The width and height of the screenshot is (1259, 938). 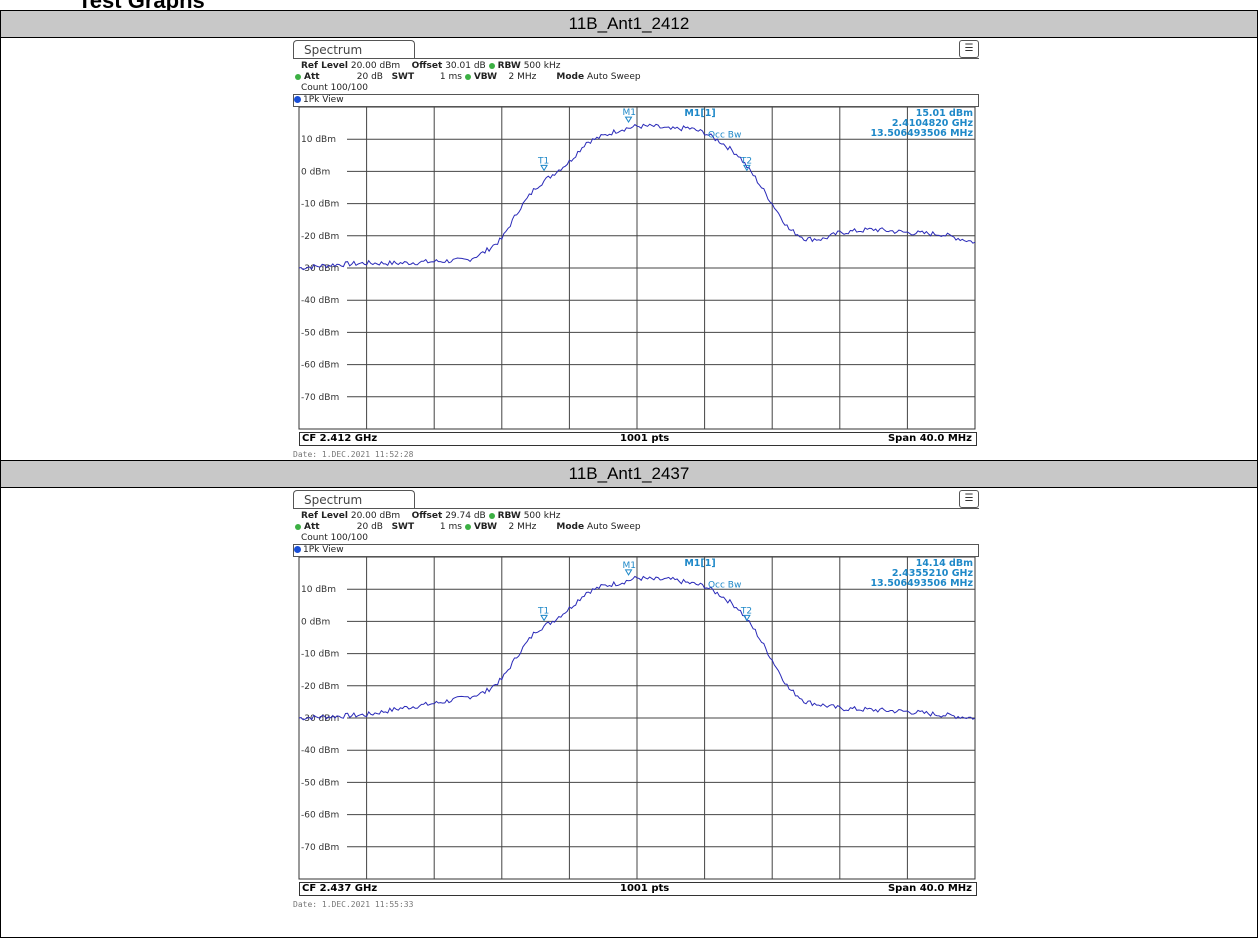 I want to click on capture-date: Date: 1.DEC.2021 11:52:28, so click(x=353, y=454).